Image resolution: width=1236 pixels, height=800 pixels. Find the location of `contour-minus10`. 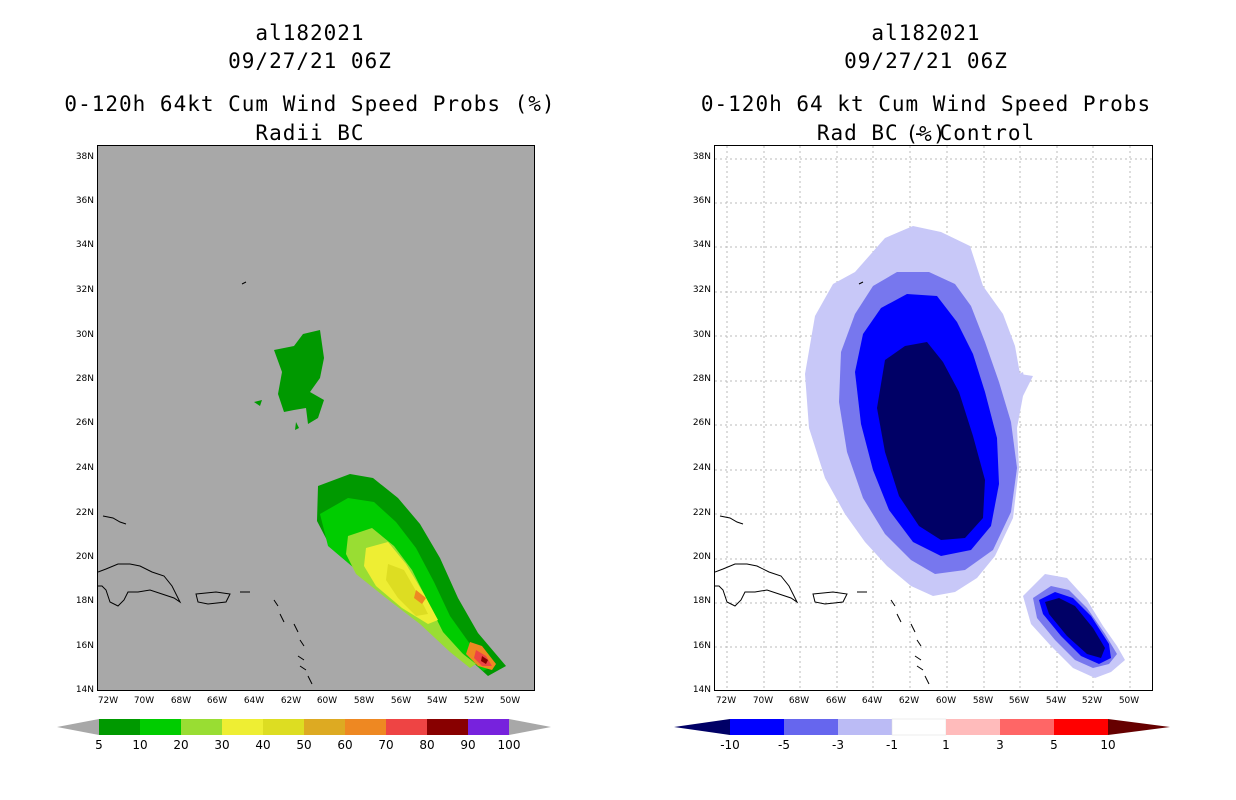

contour-minus10 is located at coordinates (931, 441).